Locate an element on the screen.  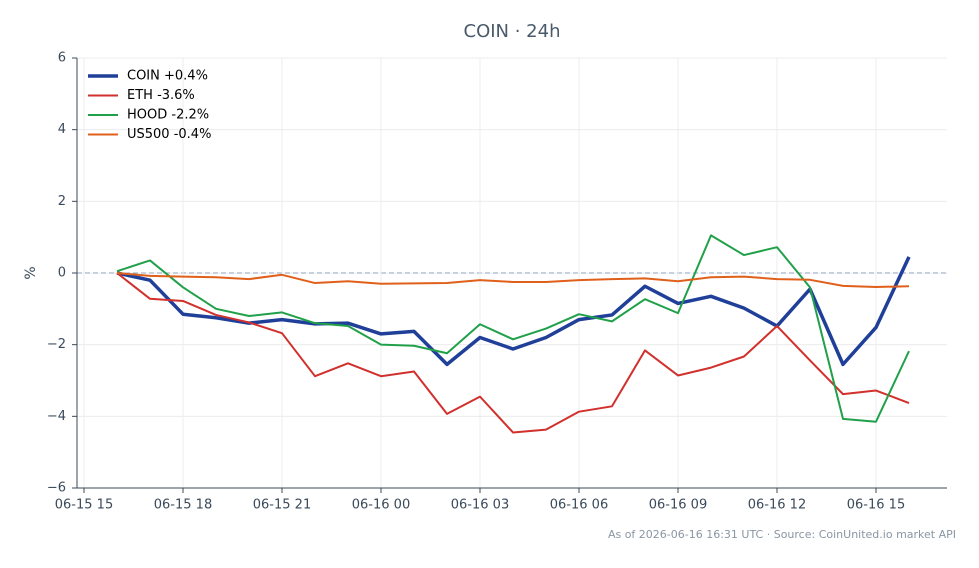
y-tick-label: −6 is located at coordinates (56, 488).